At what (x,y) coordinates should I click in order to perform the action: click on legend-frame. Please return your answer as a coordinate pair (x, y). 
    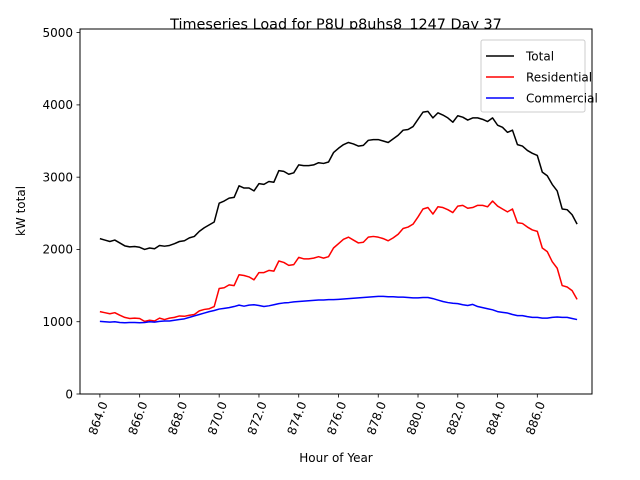
    Looking at the image, I should click on (533, 76).